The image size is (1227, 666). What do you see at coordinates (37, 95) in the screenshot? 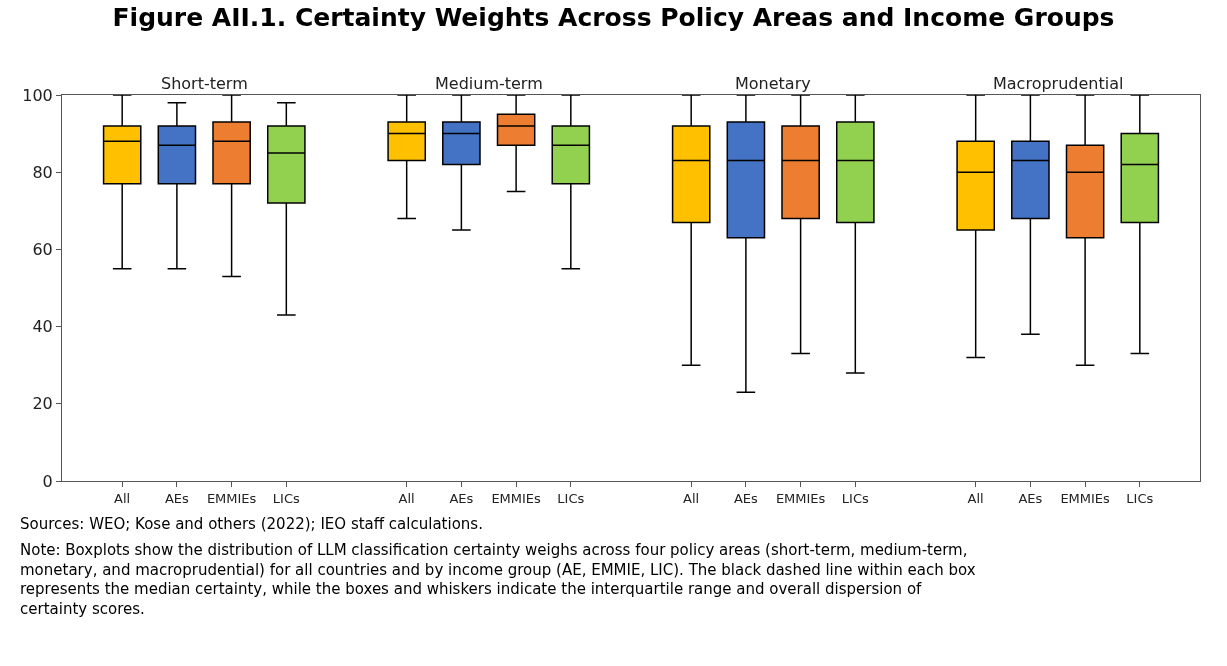
I see `y-tick-label: 100` at bounding box center [37, 95].